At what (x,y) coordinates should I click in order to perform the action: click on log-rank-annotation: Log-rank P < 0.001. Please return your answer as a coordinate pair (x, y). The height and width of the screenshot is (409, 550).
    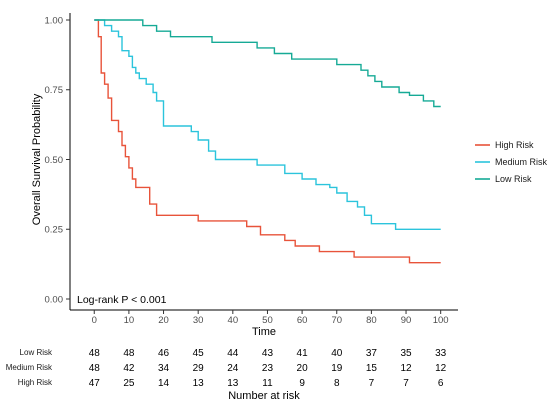
    Looking at the image, I should click on (122, 300).